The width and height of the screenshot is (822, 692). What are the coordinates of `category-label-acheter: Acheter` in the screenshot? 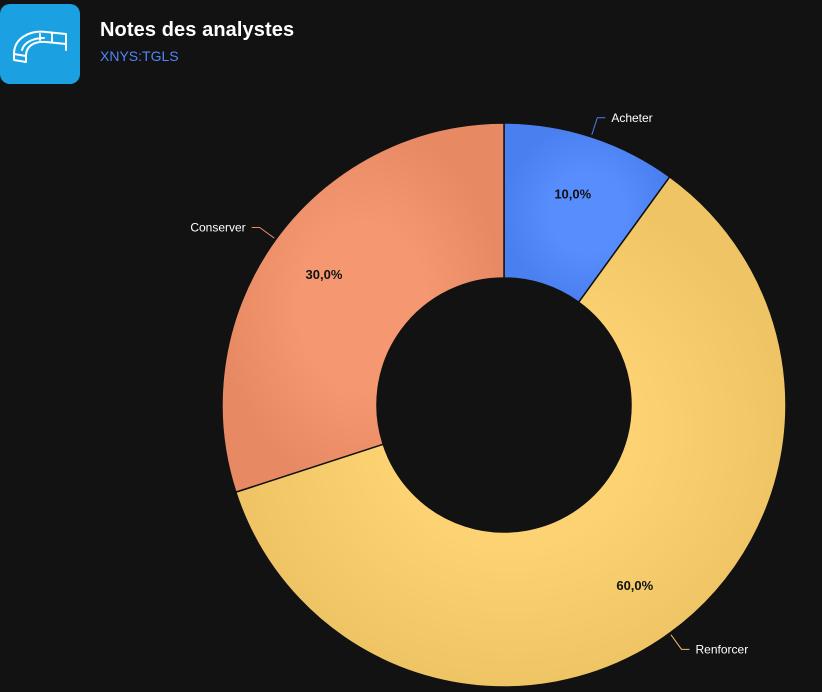 It's located at (631, 118).